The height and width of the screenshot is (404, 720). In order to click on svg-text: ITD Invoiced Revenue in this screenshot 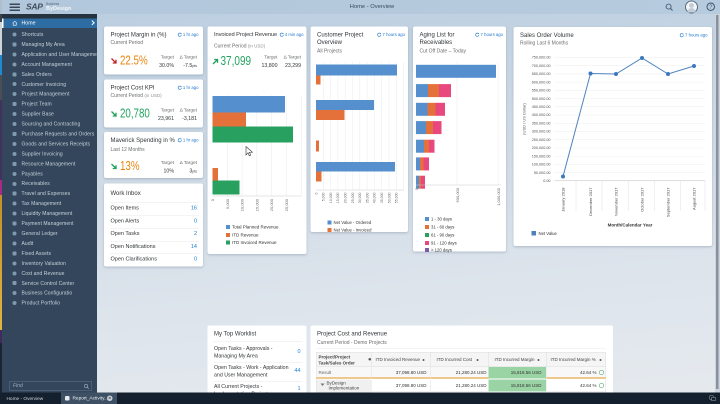, I will do `click(254, 242)`.